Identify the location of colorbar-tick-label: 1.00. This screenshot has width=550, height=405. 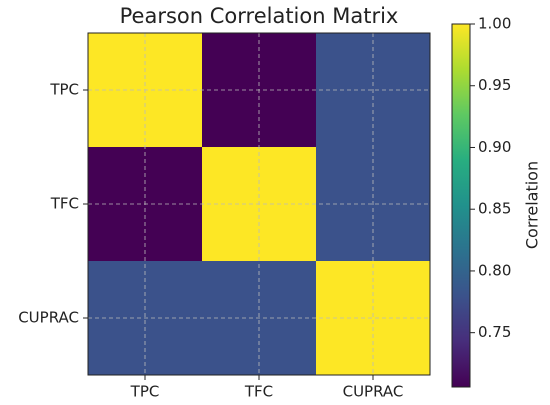
(494, 24).